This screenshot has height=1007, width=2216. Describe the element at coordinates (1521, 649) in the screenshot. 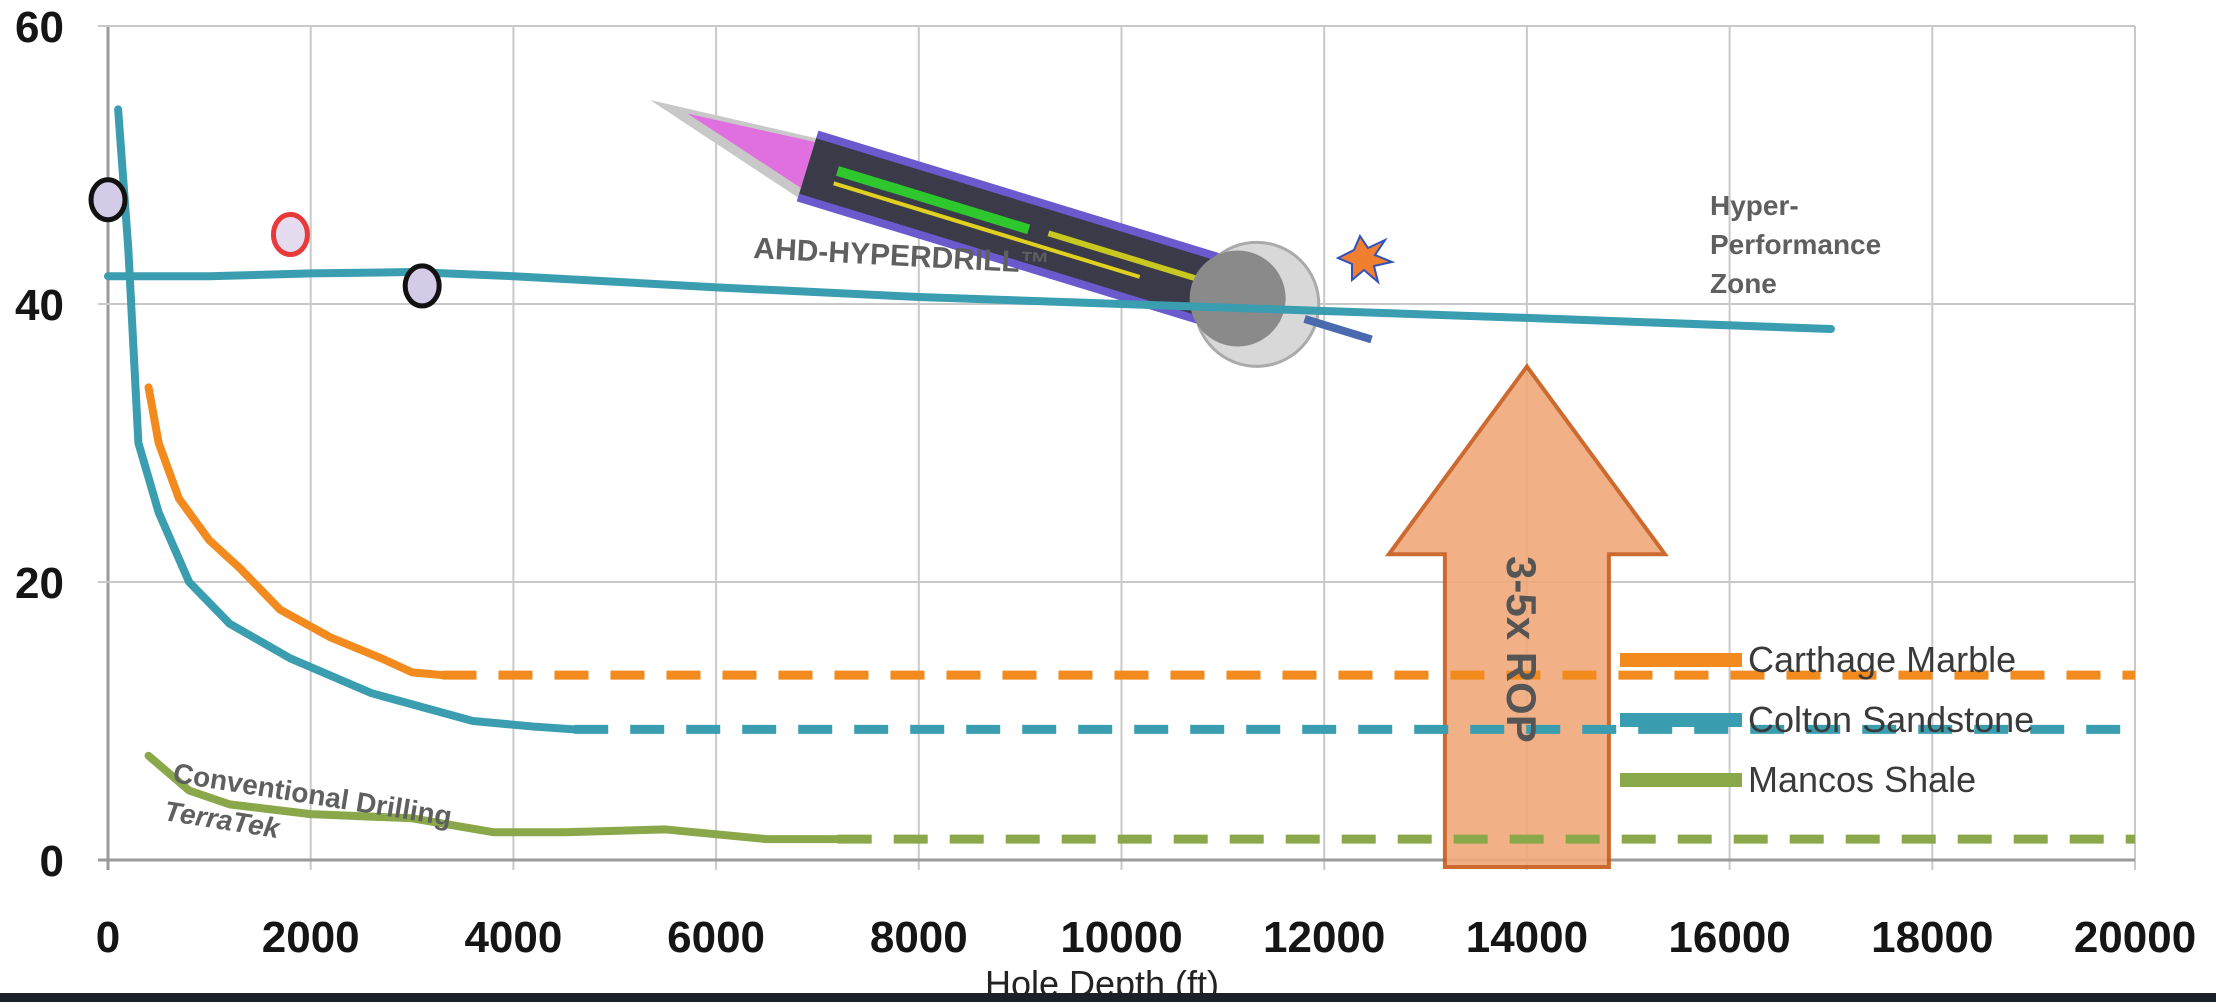

I see `rop-label: 3-5x ROP` at that location.